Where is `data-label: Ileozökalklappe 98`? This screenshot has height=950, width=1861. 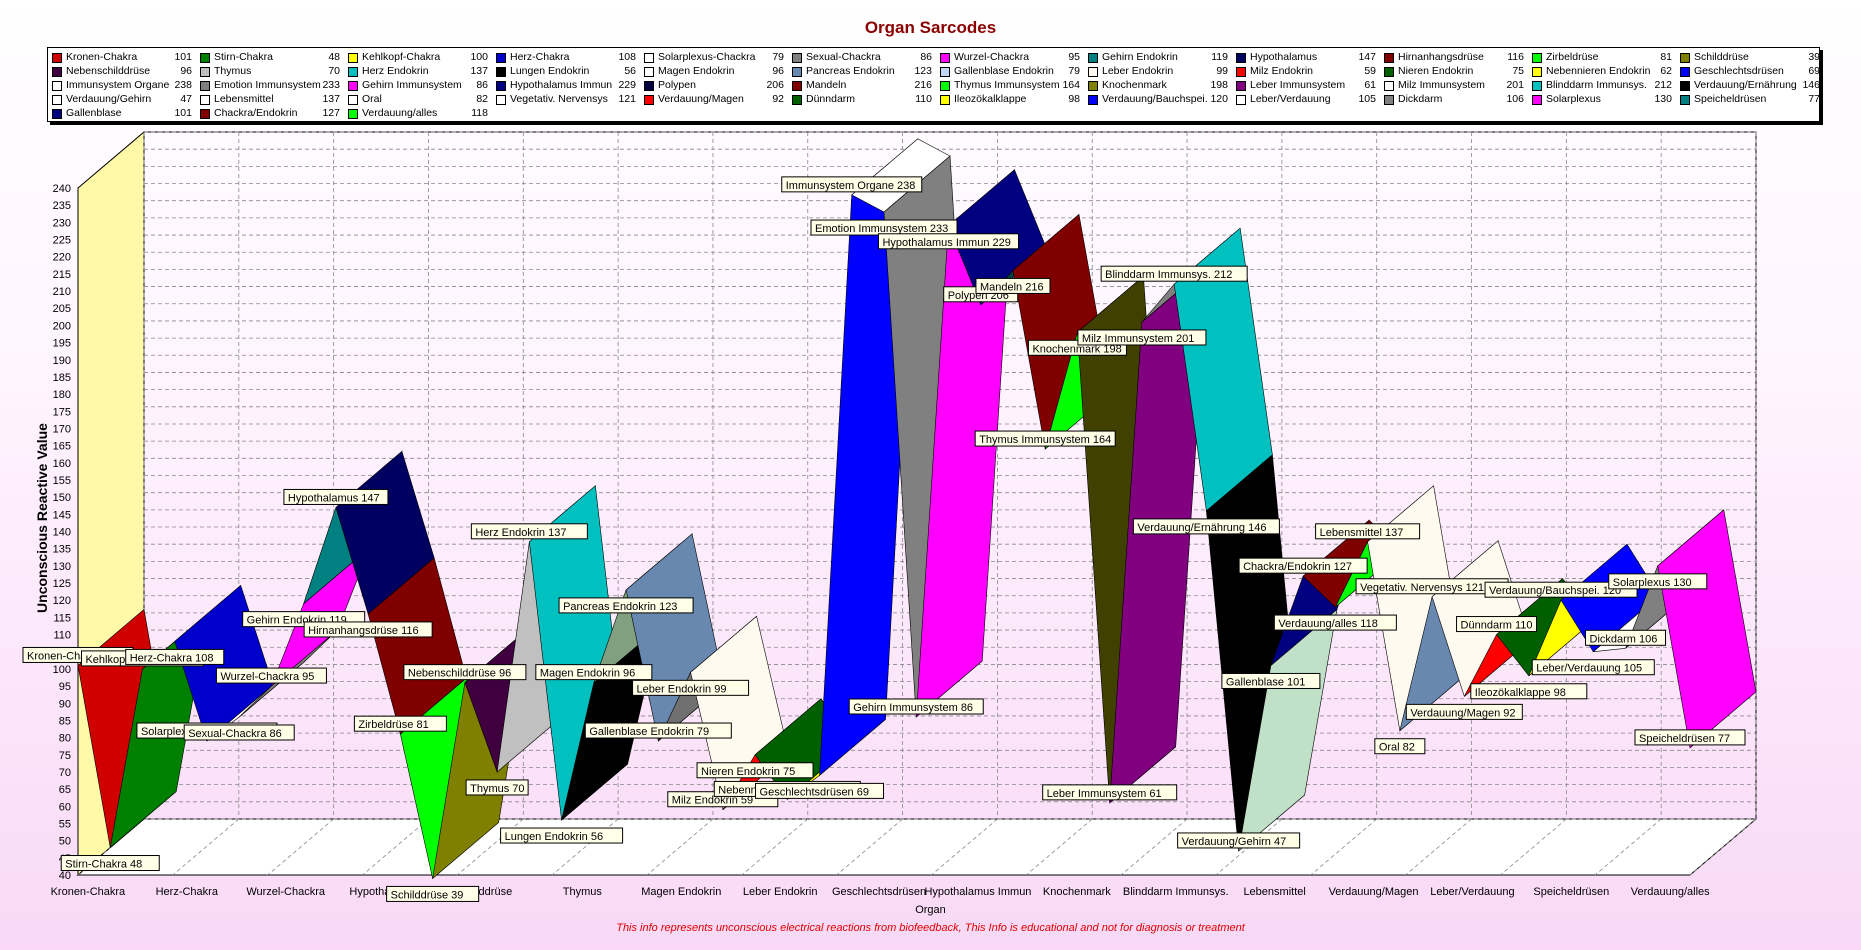
data-label: Ileozökalklappe 98 is located at coordinates (1520, 693).